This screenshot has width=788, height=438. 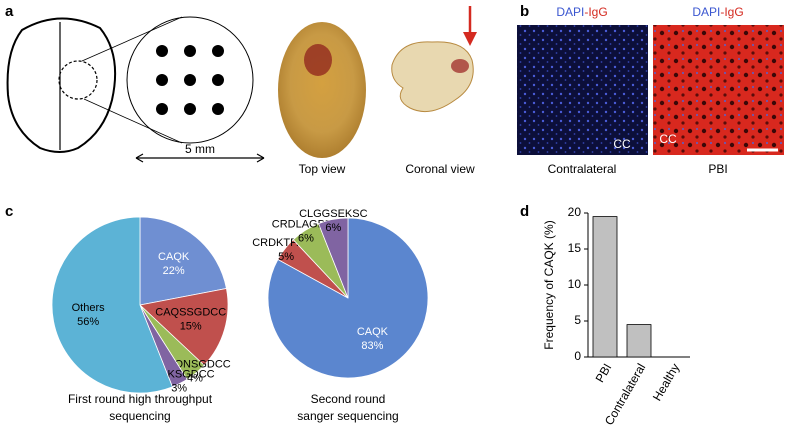 I want to click on slice-name: Others, so click(x=89, y=308).